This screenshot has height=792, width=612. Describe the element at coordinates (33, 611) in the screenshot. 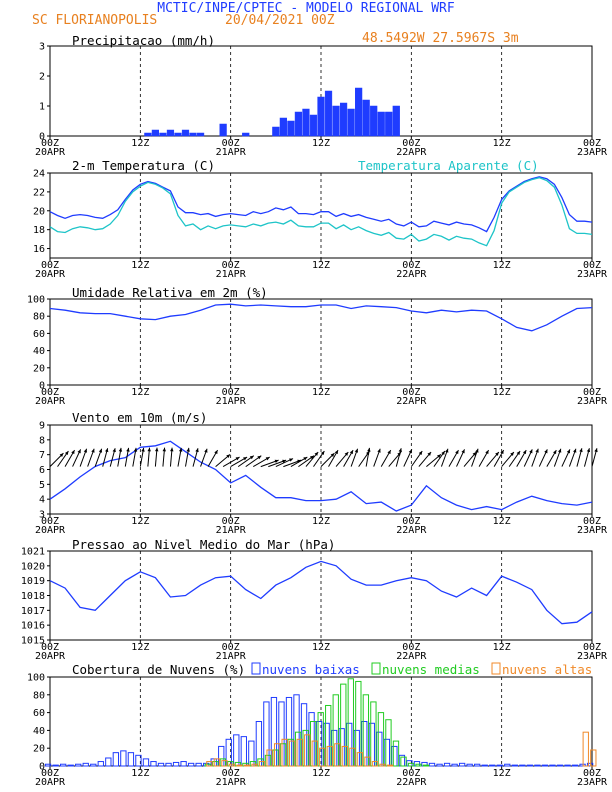

I see `pressure-ytick-label: 1017` at that location.